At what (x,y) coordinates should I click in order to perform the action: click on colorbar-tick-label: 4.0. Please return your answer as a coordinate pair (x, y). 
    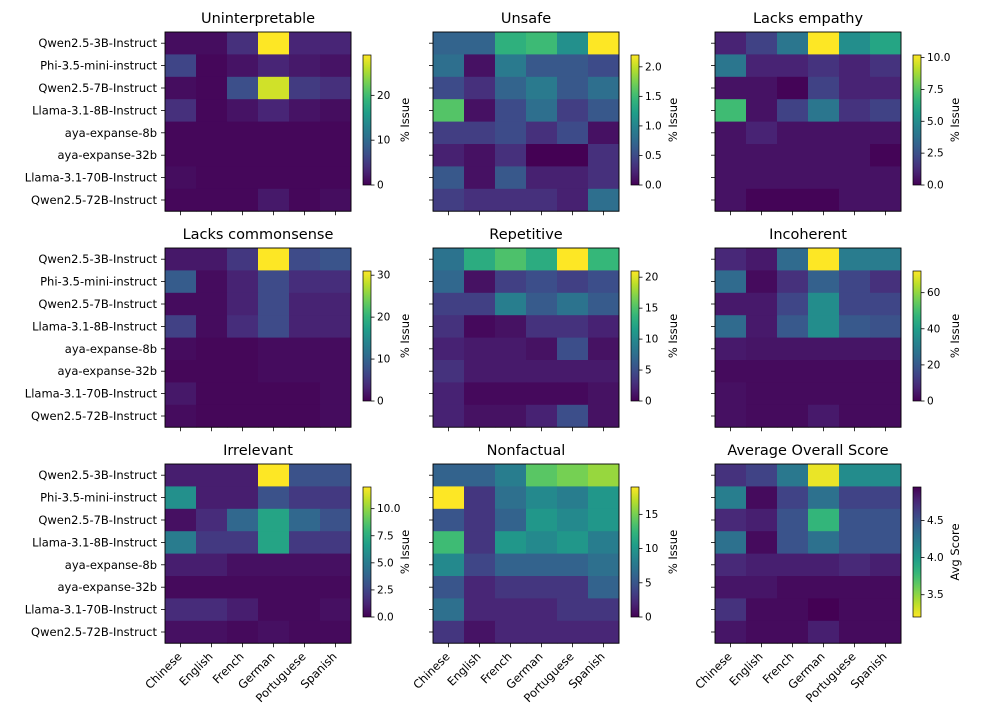
    Looking at the image, I should click on (935, 558).